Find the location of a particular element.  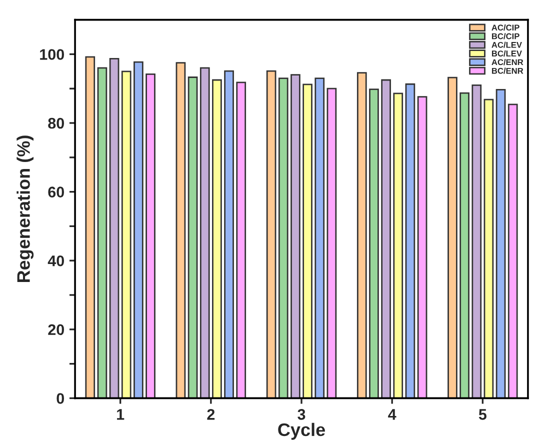

y-tick-label: 40 is located at coordinates (56, 260).